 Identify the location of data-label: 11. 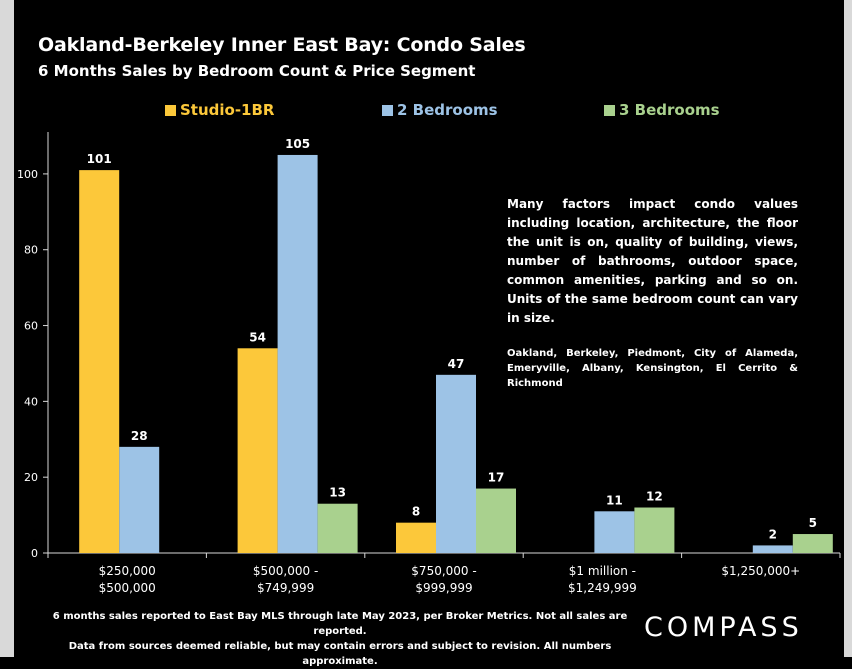
(614, 500).